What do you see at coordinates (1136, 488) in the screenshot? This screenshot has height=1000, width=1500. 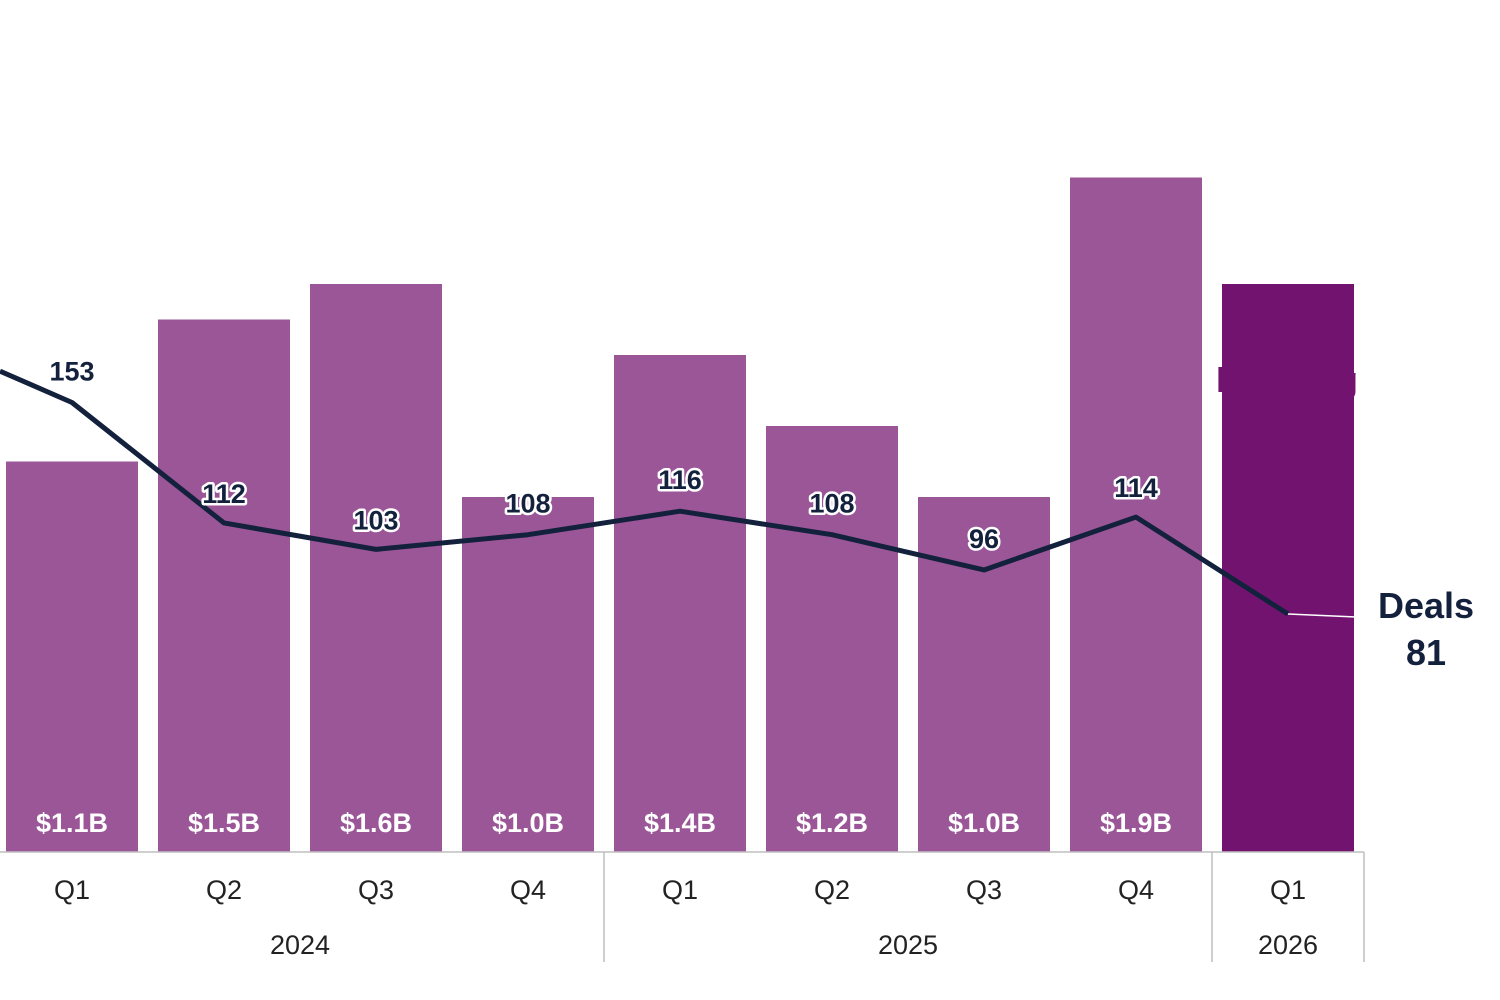 I see `deal-count-label: 114` at bounding box center [1136, 488].